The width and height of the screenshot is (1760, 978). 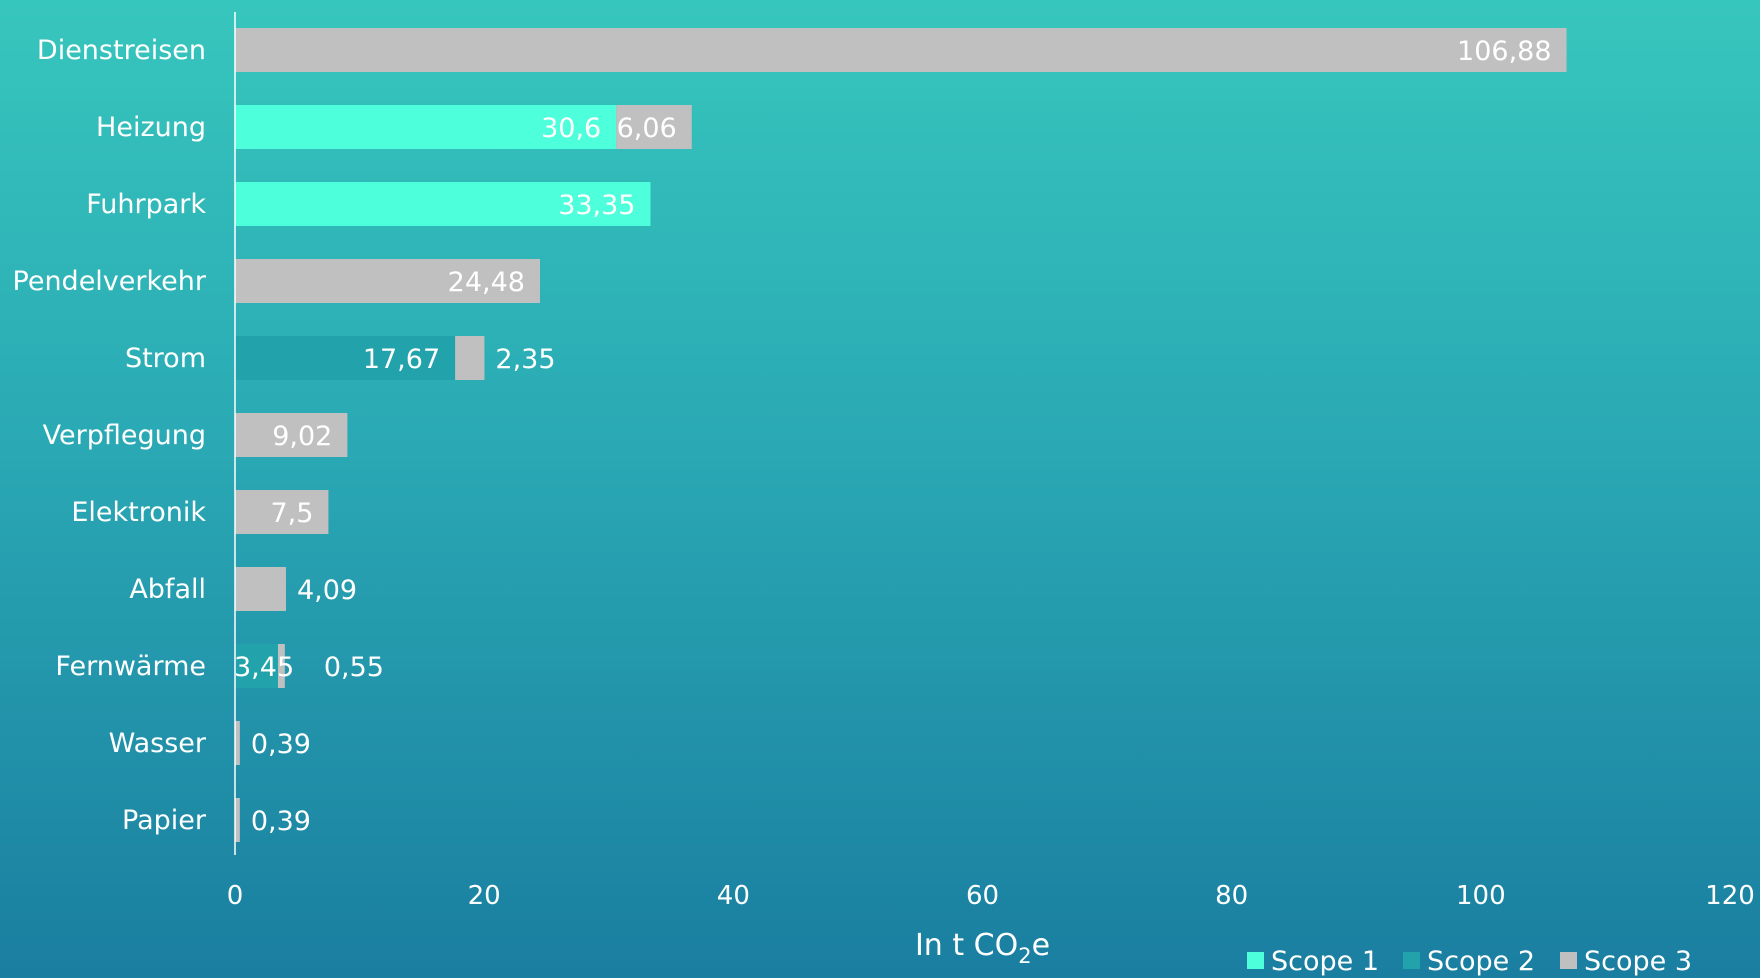 I want to click on data-label-fuhrpark-scope-1: 33,35, so click(x=596, y=205).